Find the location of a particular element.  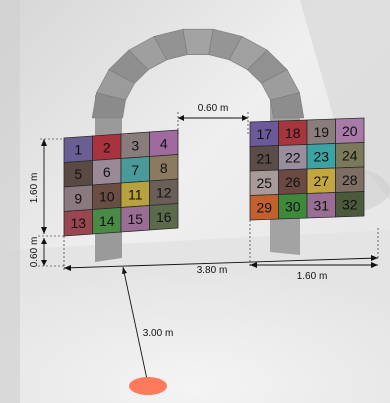

grid-cell-number: 9 is located at coordinates (78, 198).